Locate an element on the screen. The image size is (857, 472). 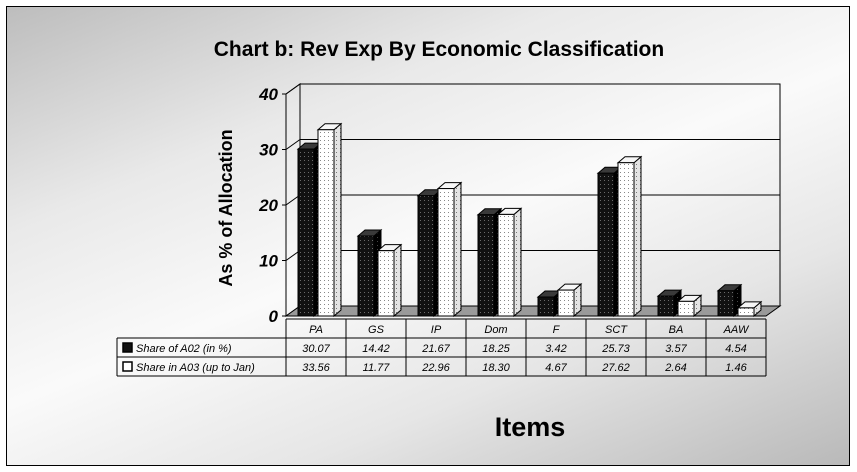
data-label: 1.46 is located at coordinates (736, 368).